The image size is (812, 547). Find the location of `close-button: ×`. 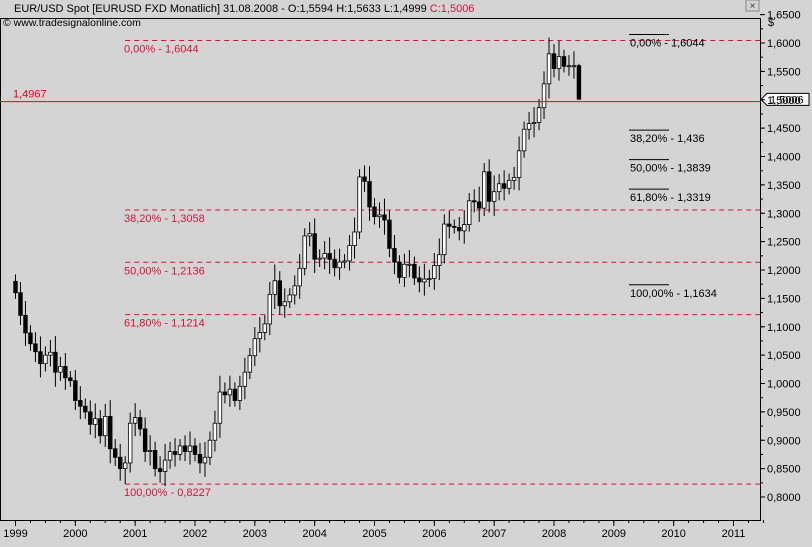

close-button: × is located at coordinates (752, 6).